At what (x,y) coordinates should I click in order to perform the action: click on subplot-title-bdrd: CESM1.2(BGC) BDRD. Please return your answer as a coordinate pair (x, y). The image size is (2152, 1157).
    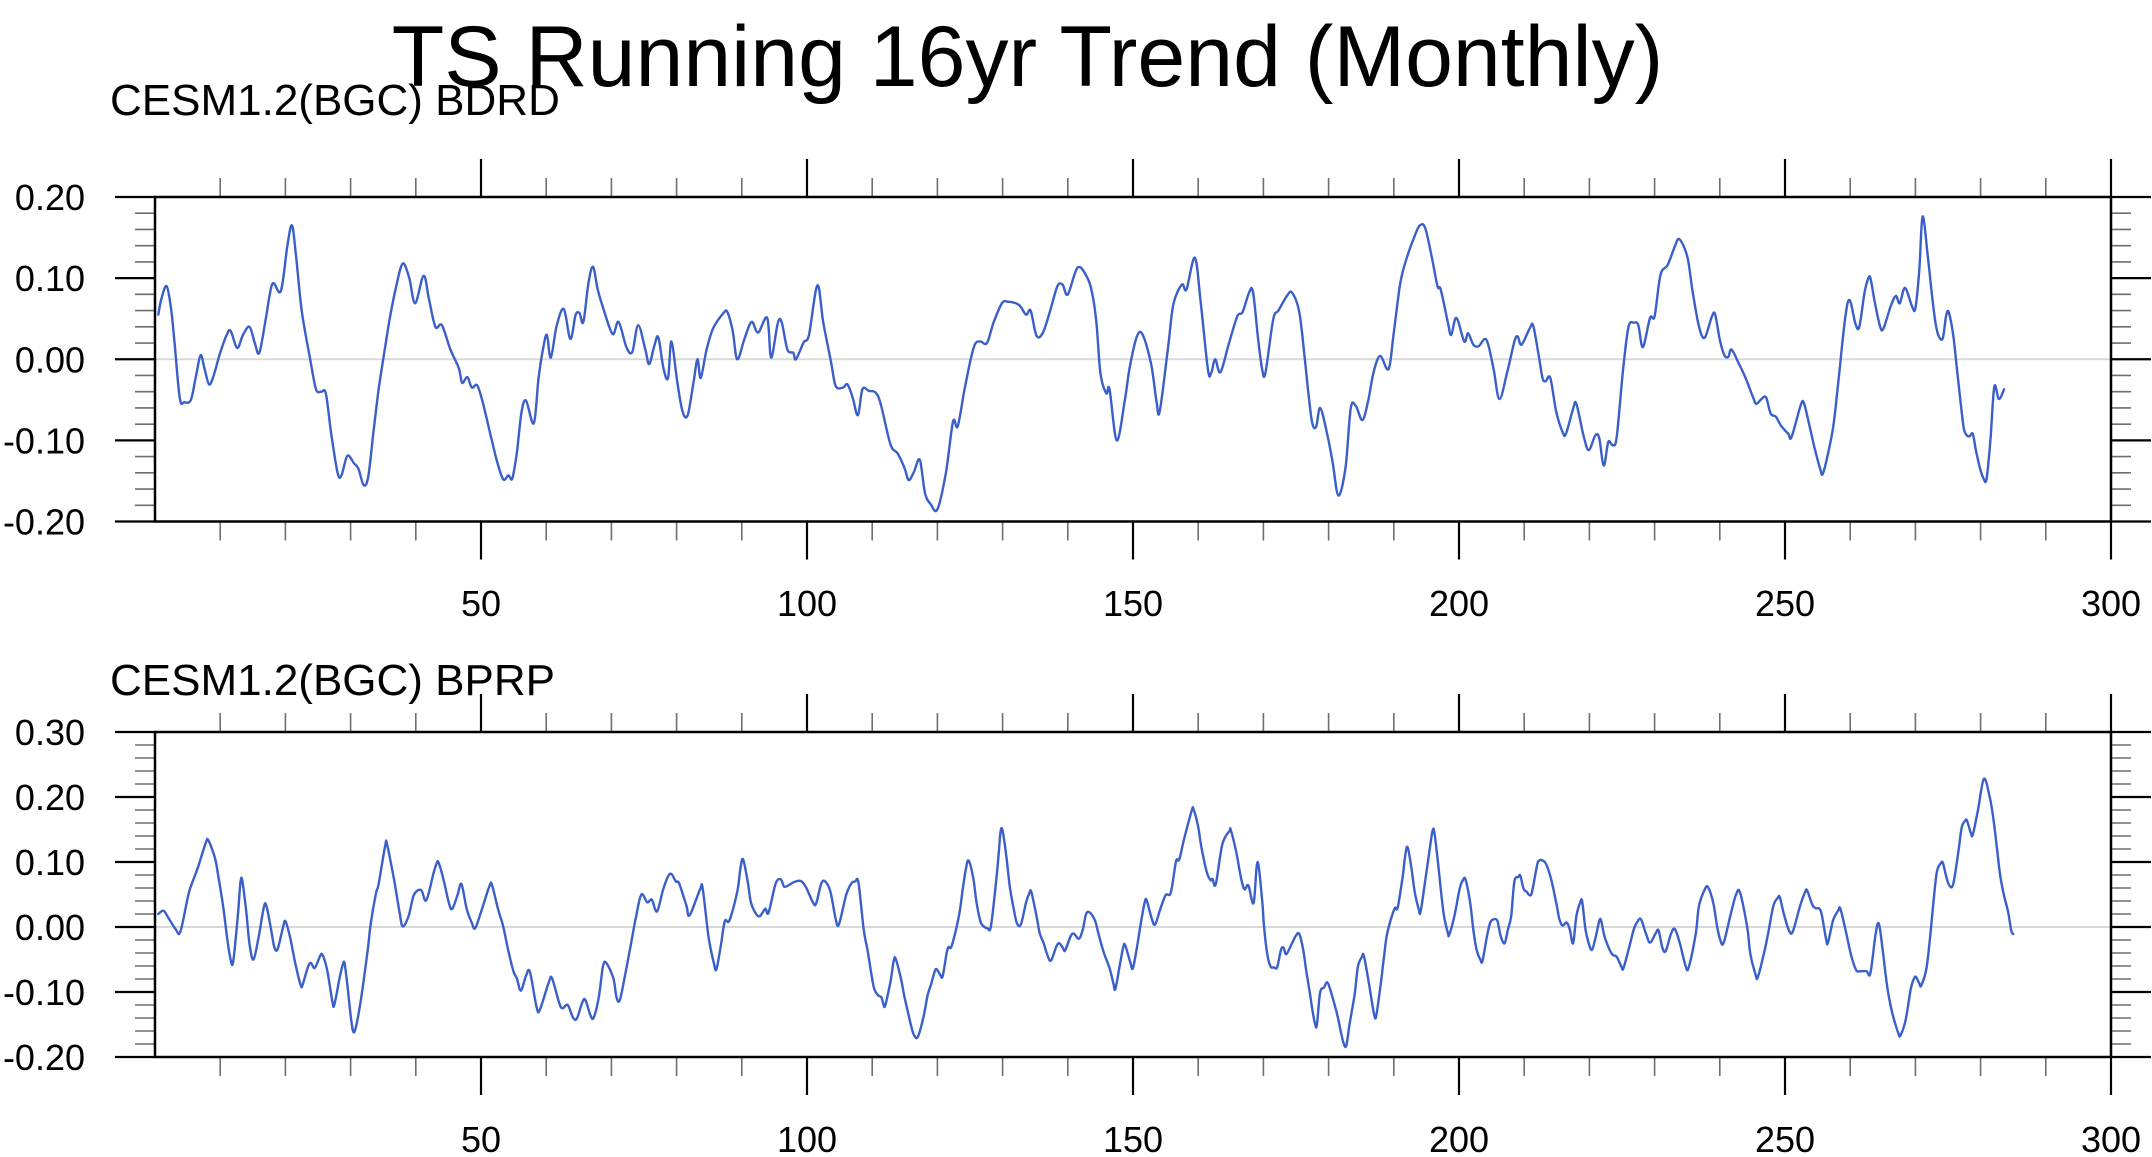
    Looking at the image, I should click on (335, 100).